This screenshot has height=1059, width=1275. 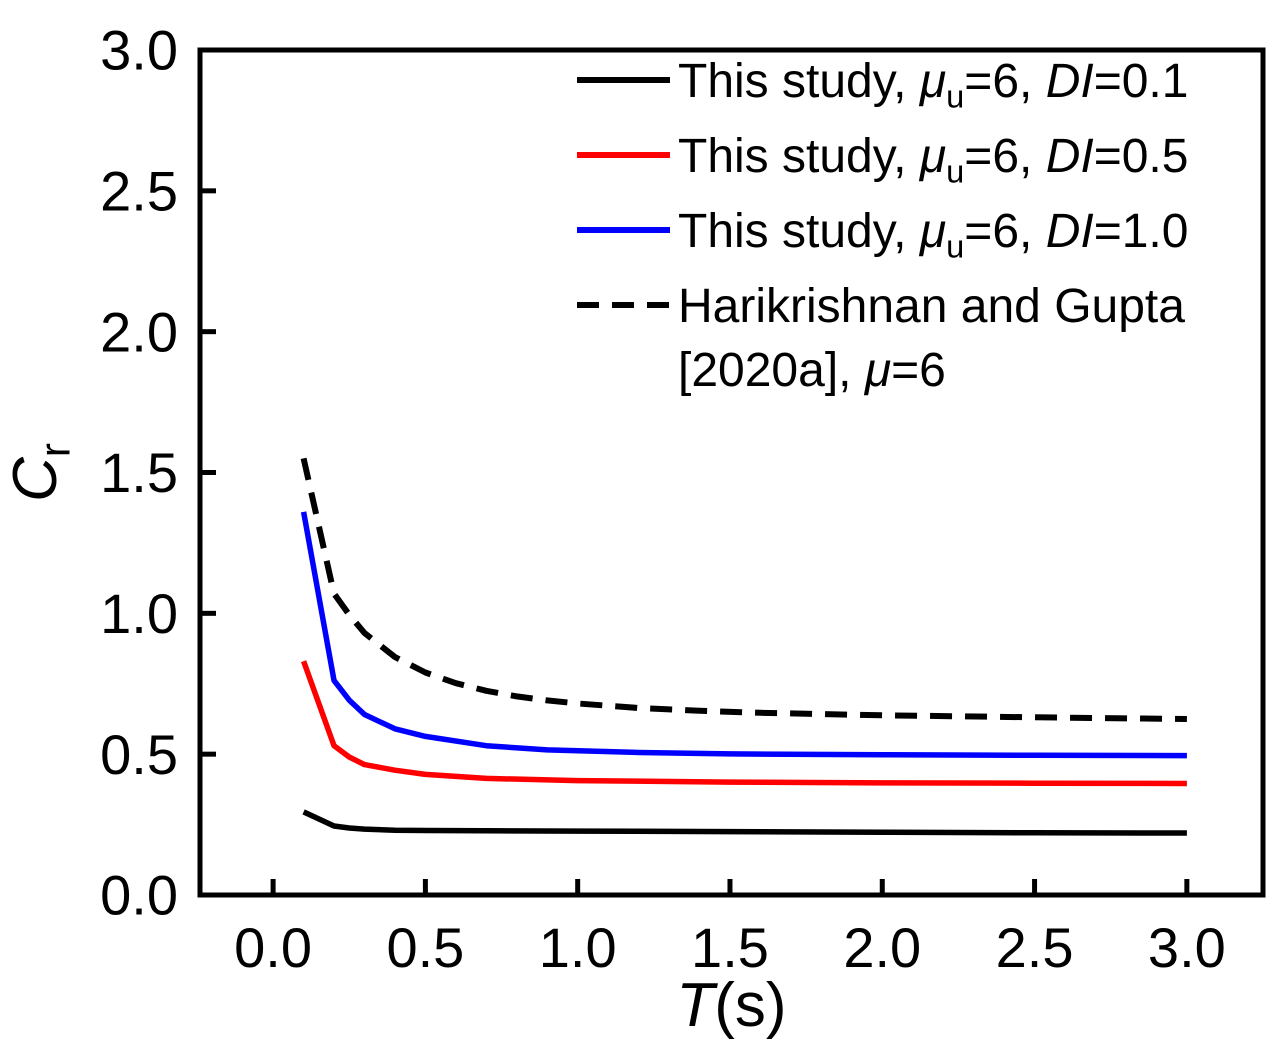 What do you see at coordinates (771, 370) in the screenshot?
I see `label-part: [2020a],` at bounding box center [771, 370].